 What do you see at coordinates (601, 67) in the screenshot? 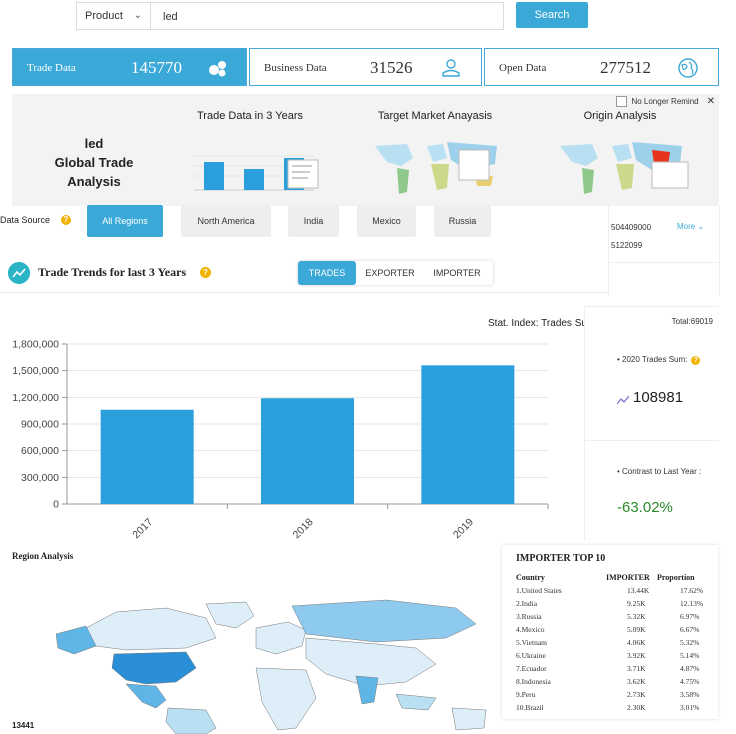
I see `stat-open-data: Open Data 277512` at bounding box center [601, 67].